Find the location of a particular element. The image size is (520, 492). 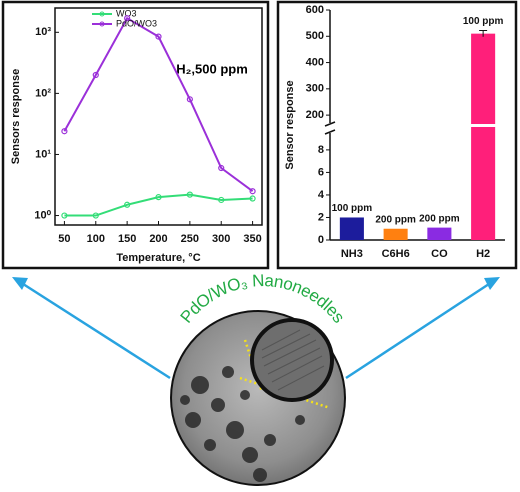

x-axis-title: Temperature, °C is located at coordinates (158, 258).